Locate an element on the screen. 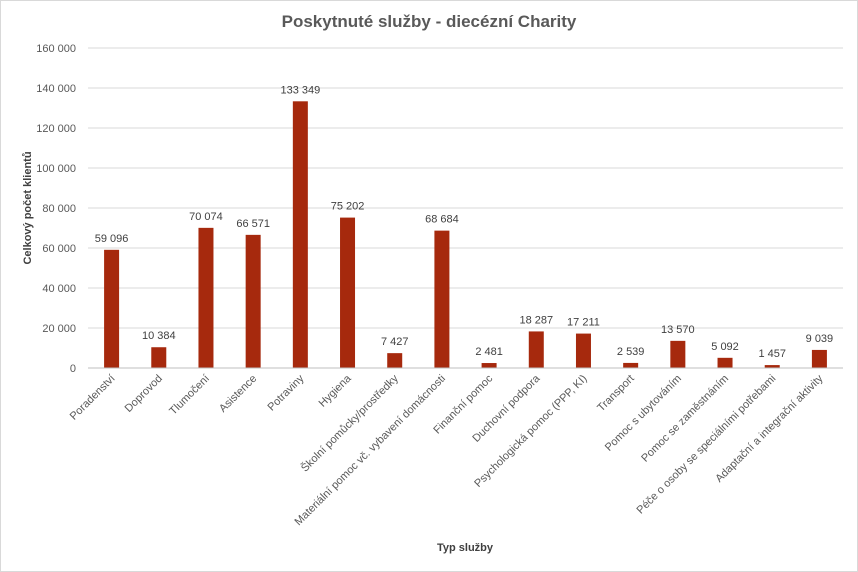 This screenshot has height=572, width=858. y-tick-label: 140 000 is located at coordinates (56, 89).